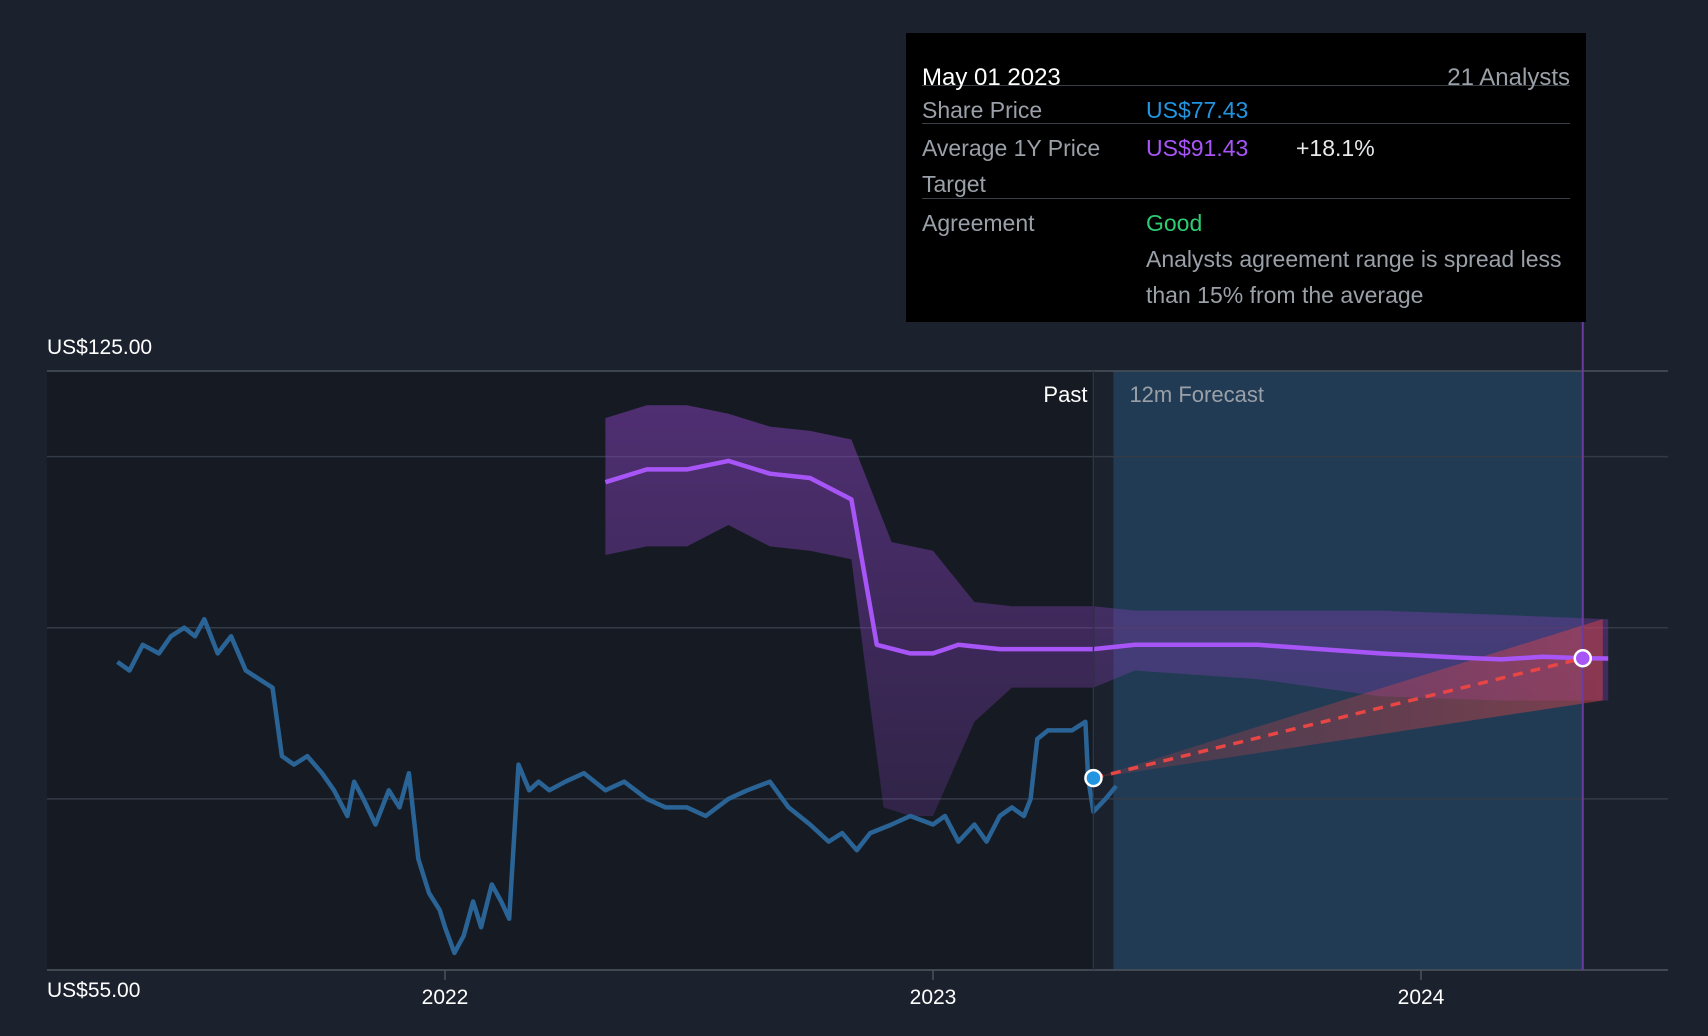  I want to click on tooltip-header: May 01 2023 21 Analysts, so click(1246, 69).